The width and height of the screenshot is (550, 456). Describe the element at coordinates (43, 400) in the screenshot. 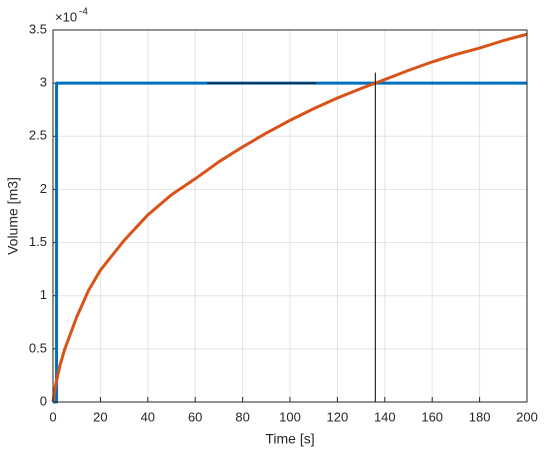

I see `y-tick-label: 0` at that location.